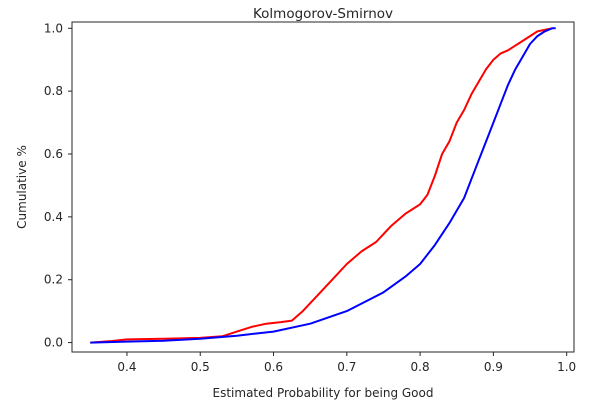 This screenshot has width=592, height=408. I want to click on x-tick-label: 0.4, so click(126, 367).